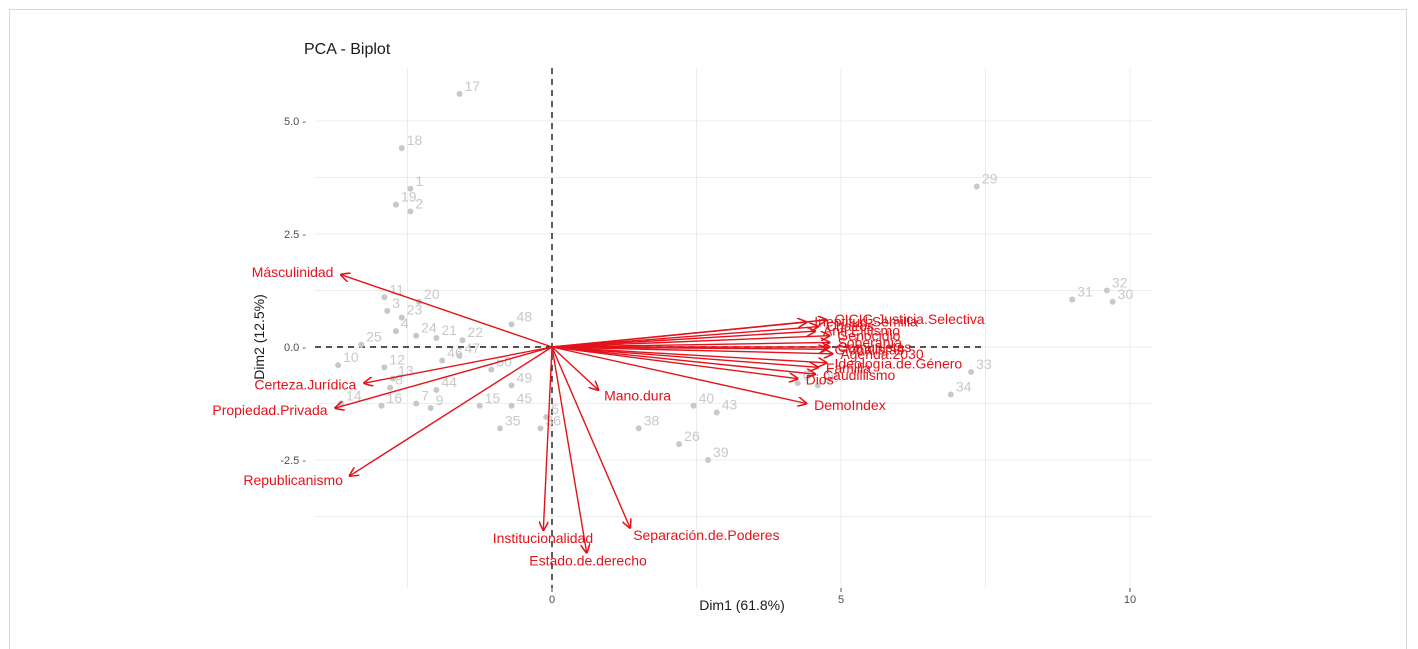 The image size is (1418, 649). Describe the element at coordinates (552, 600) in the screenshot. I see `x-tick-label: 0` at that location.